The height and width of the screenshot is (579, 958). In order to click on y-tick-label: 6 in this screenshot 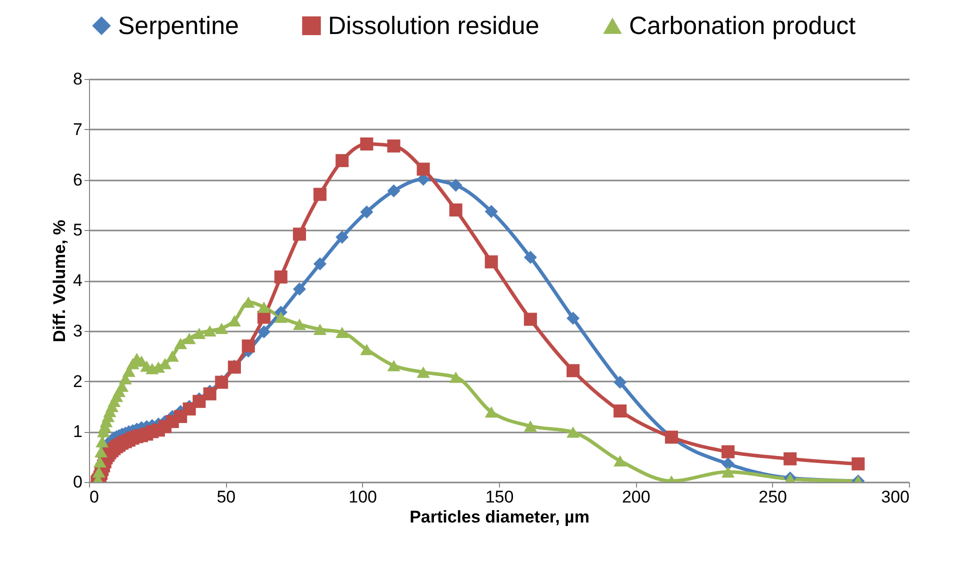, I will do `click(77, 180)`.